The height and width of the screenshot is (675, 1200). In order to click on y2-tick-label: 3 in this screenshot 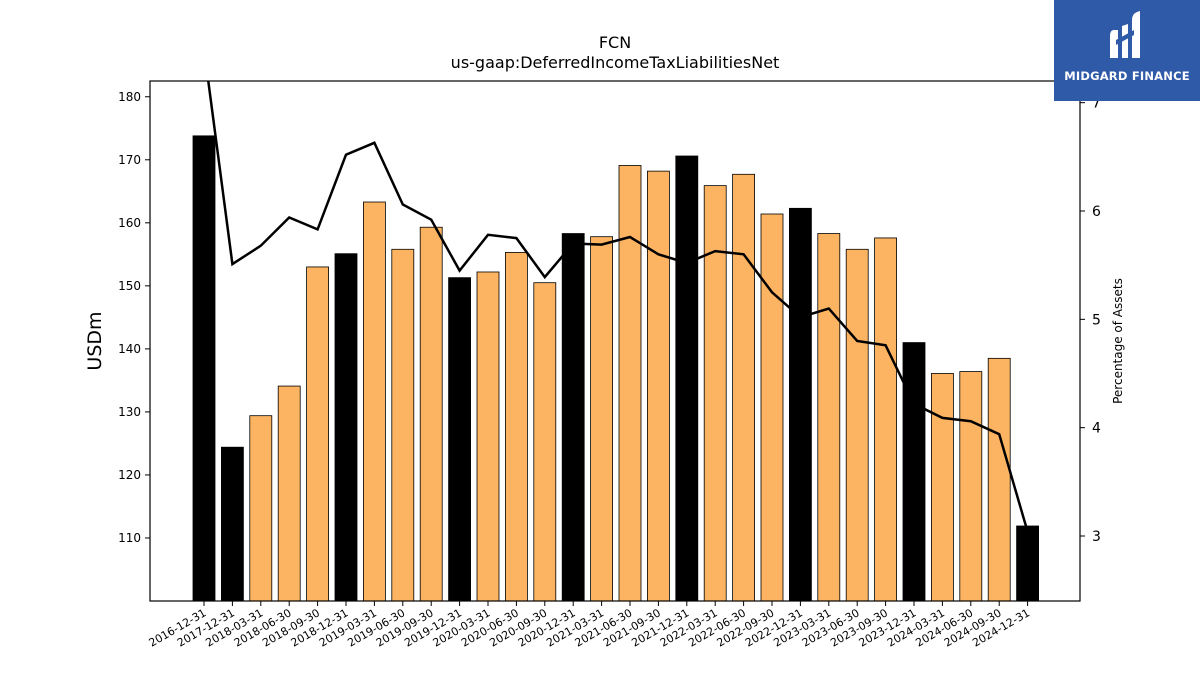, I will do `click(1096, 537)`.